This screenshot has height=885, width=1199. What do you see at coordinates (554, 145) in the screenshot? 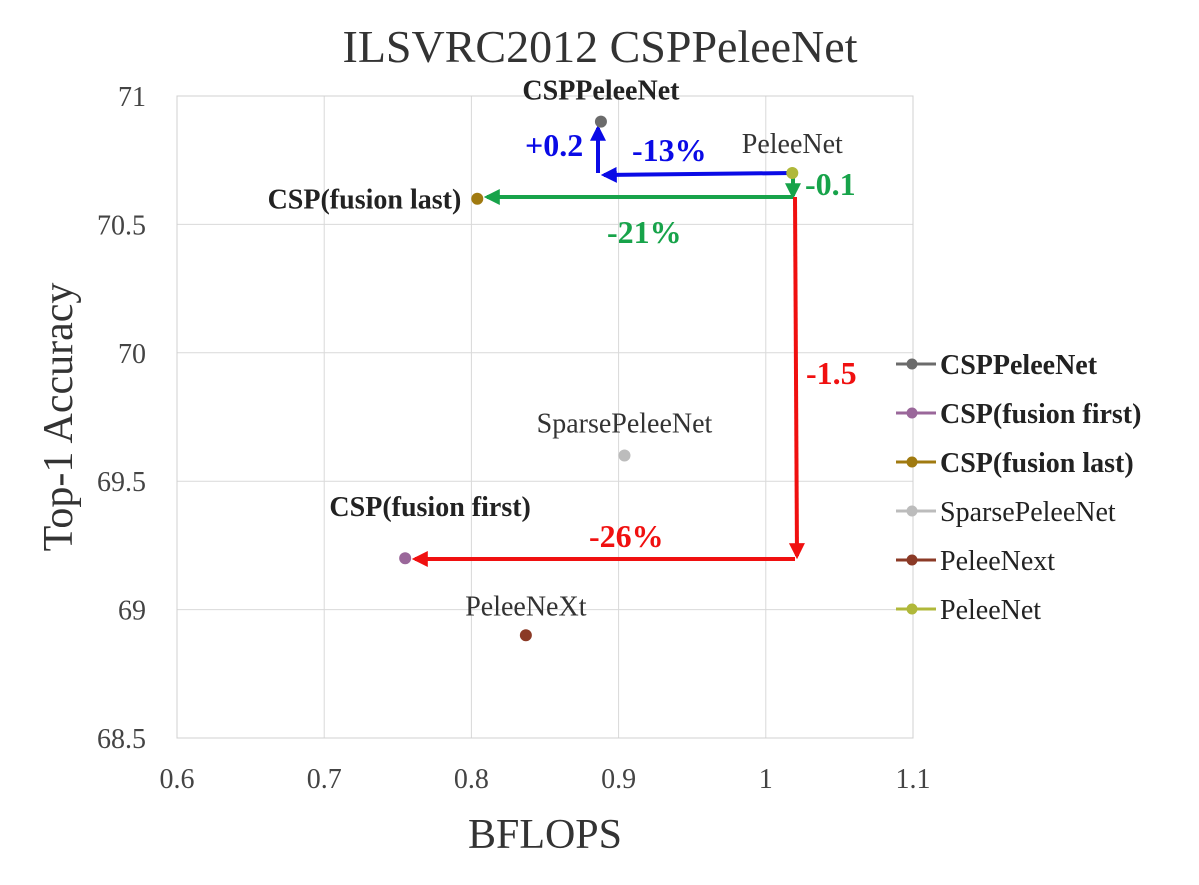
I see `annotation-plus-0-2: +0.2` at bounding box center [554, 145].